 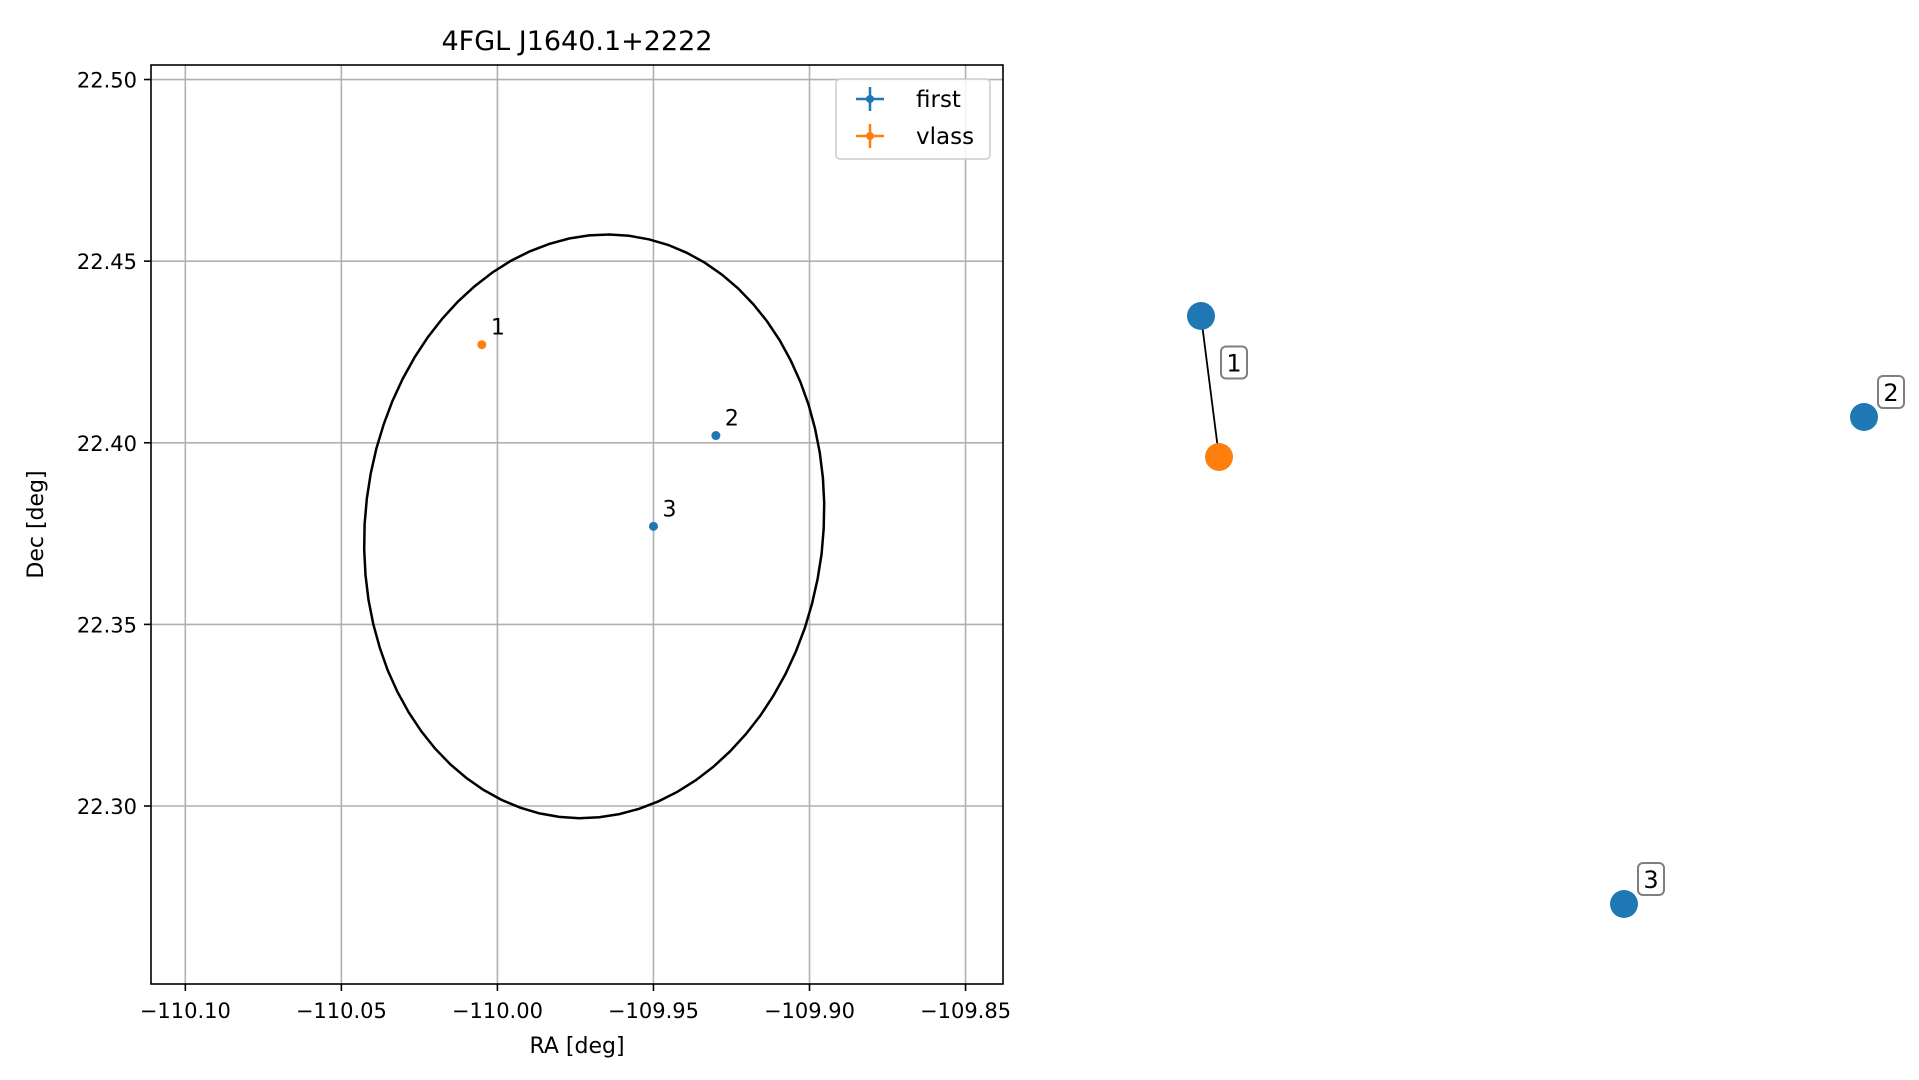 What do you see at coordinates (608, 423) in the screenshot?
I see `data-points: 2 3 1` at bounding box center [608, 423].